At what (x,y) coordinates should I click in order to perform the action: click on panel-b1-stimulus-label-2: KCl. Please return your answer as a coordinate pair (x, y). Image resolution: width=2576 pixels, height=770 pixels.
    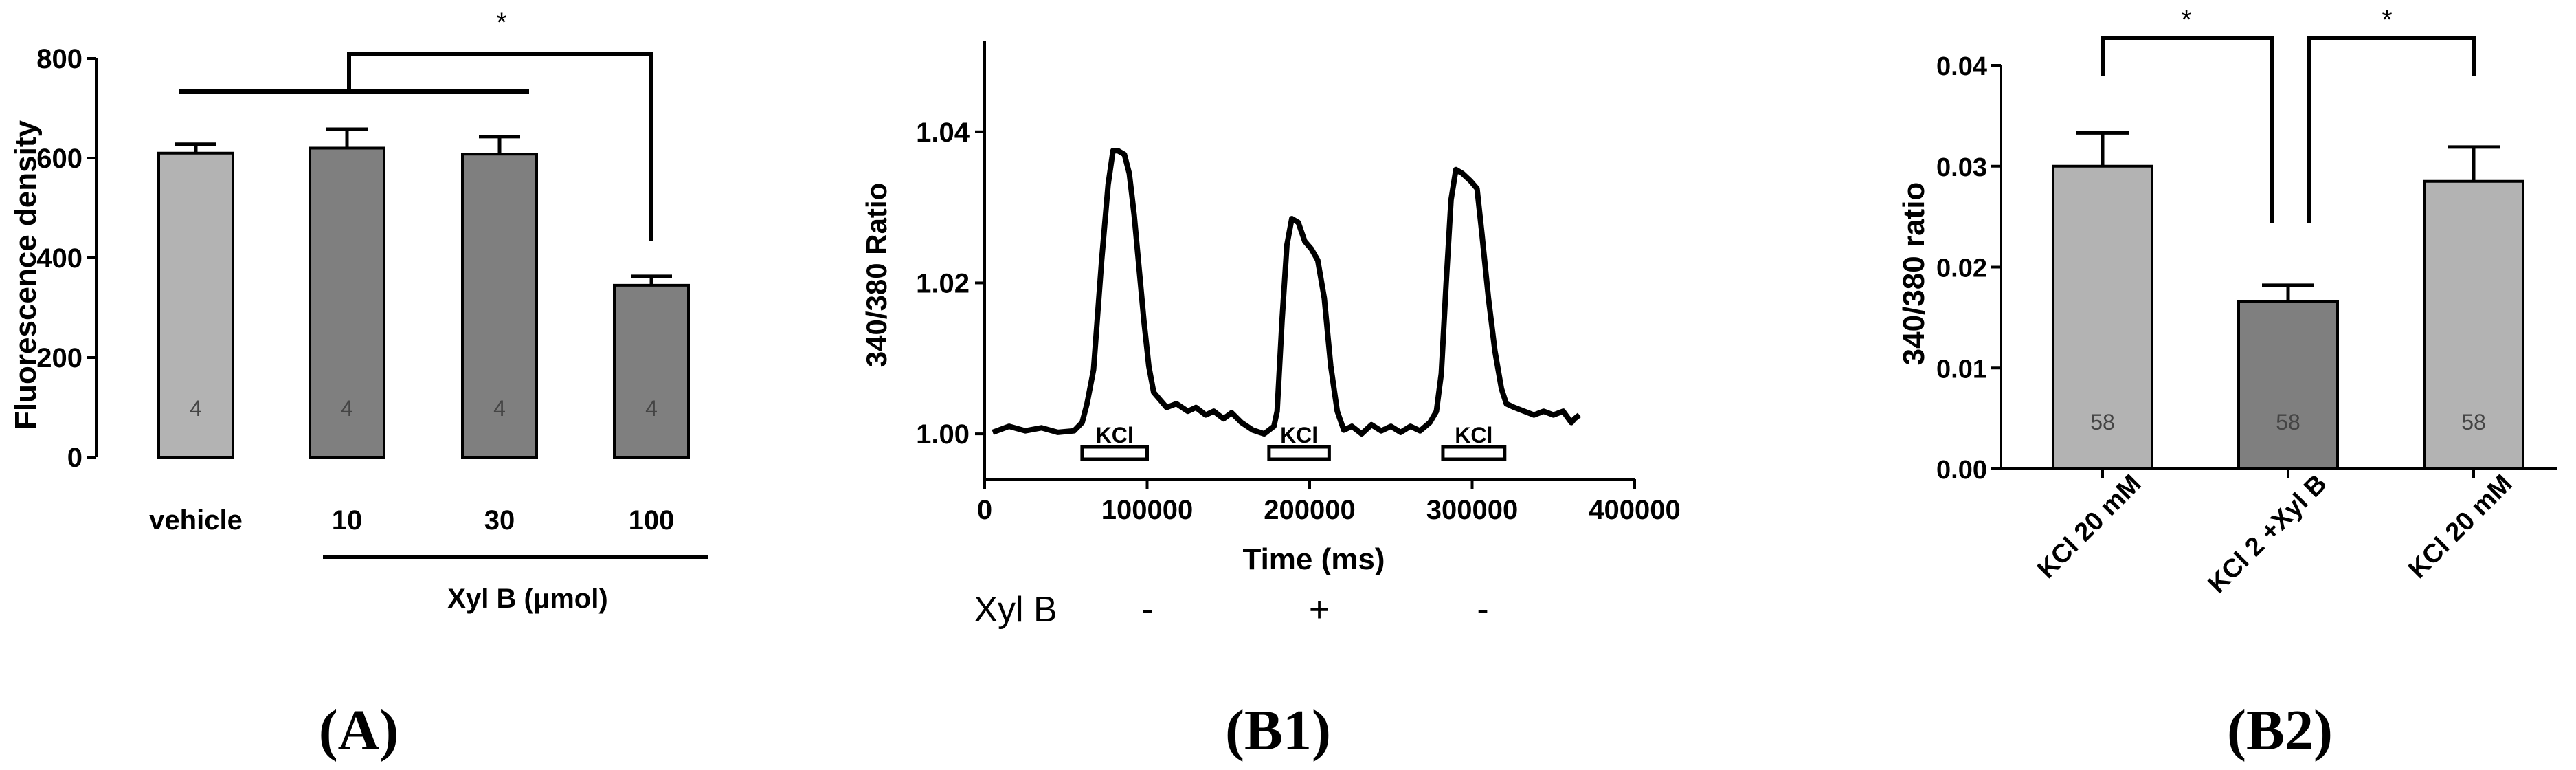
    Looking at the image, I should click on (1299, 435).